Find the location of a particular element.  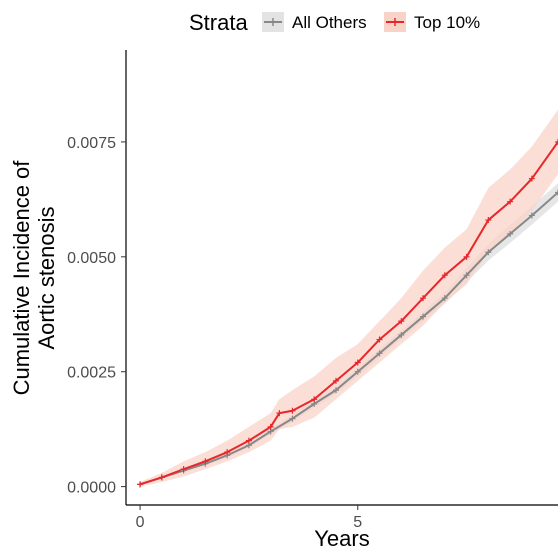

legend-label: All Others is located at coordinates (329, 22).